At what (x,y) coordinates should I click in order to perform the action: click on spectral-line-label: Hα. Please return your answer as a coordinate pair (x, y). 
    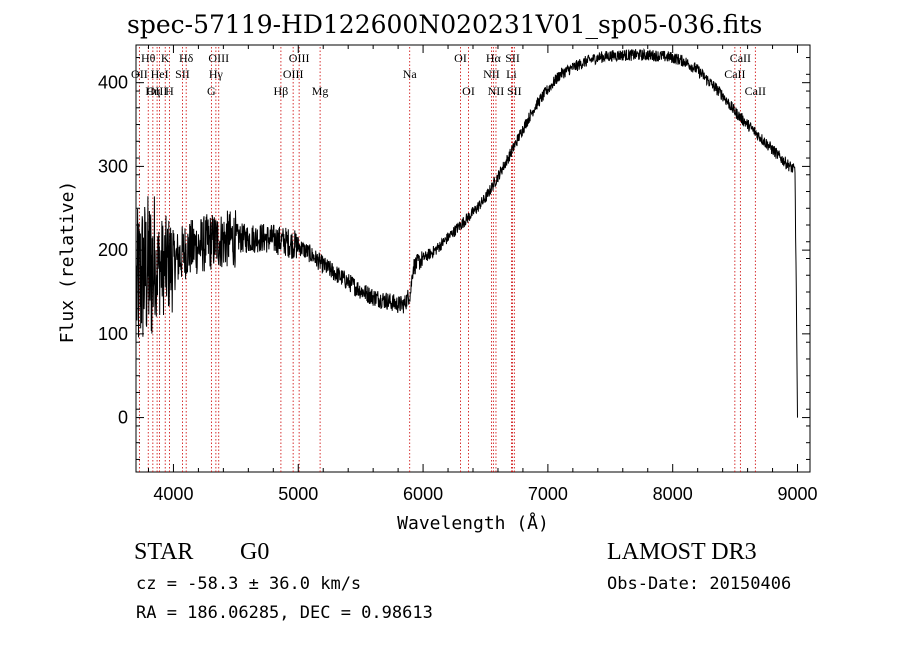
    Looking at the image, I should click on (494, 58).